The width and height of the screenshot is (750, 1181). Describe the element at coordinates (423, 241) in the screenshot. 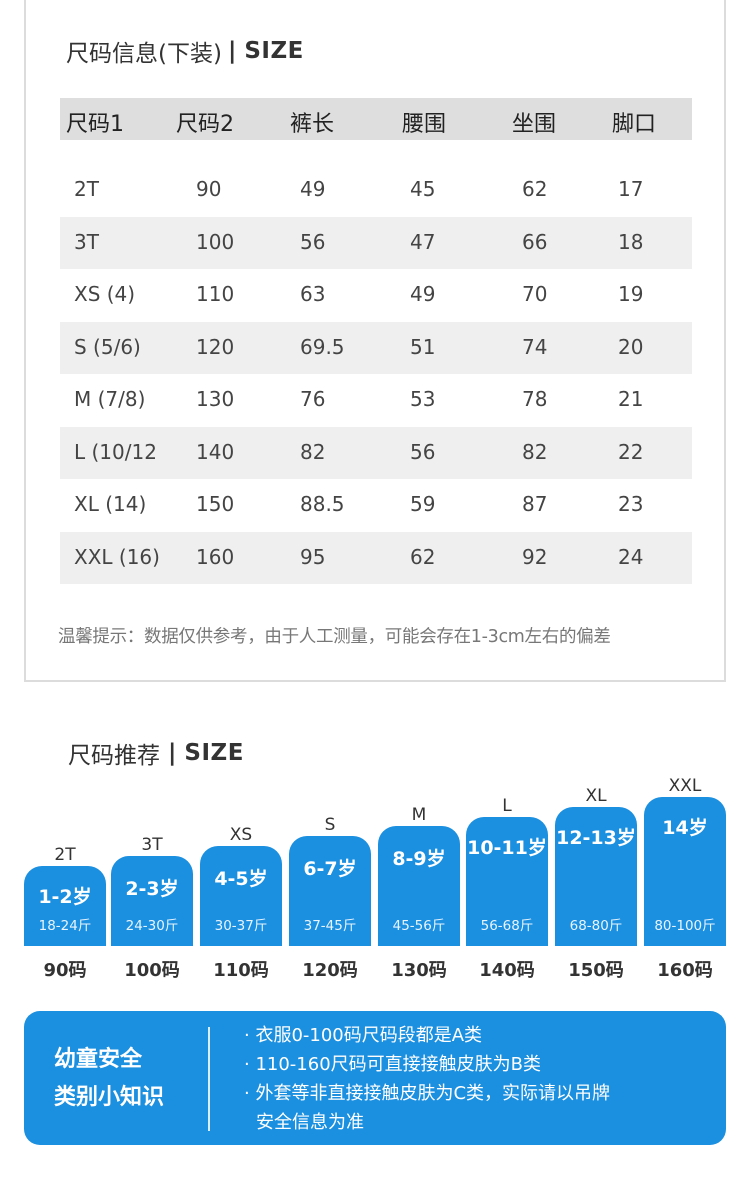

I see `table-cell: 47` at that location.